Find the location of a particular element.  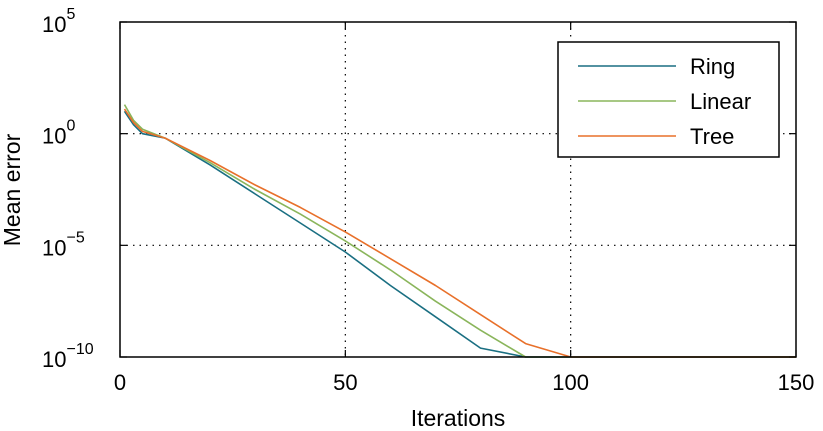

x-tick-label: 100 is located at coordinates (570, 382).